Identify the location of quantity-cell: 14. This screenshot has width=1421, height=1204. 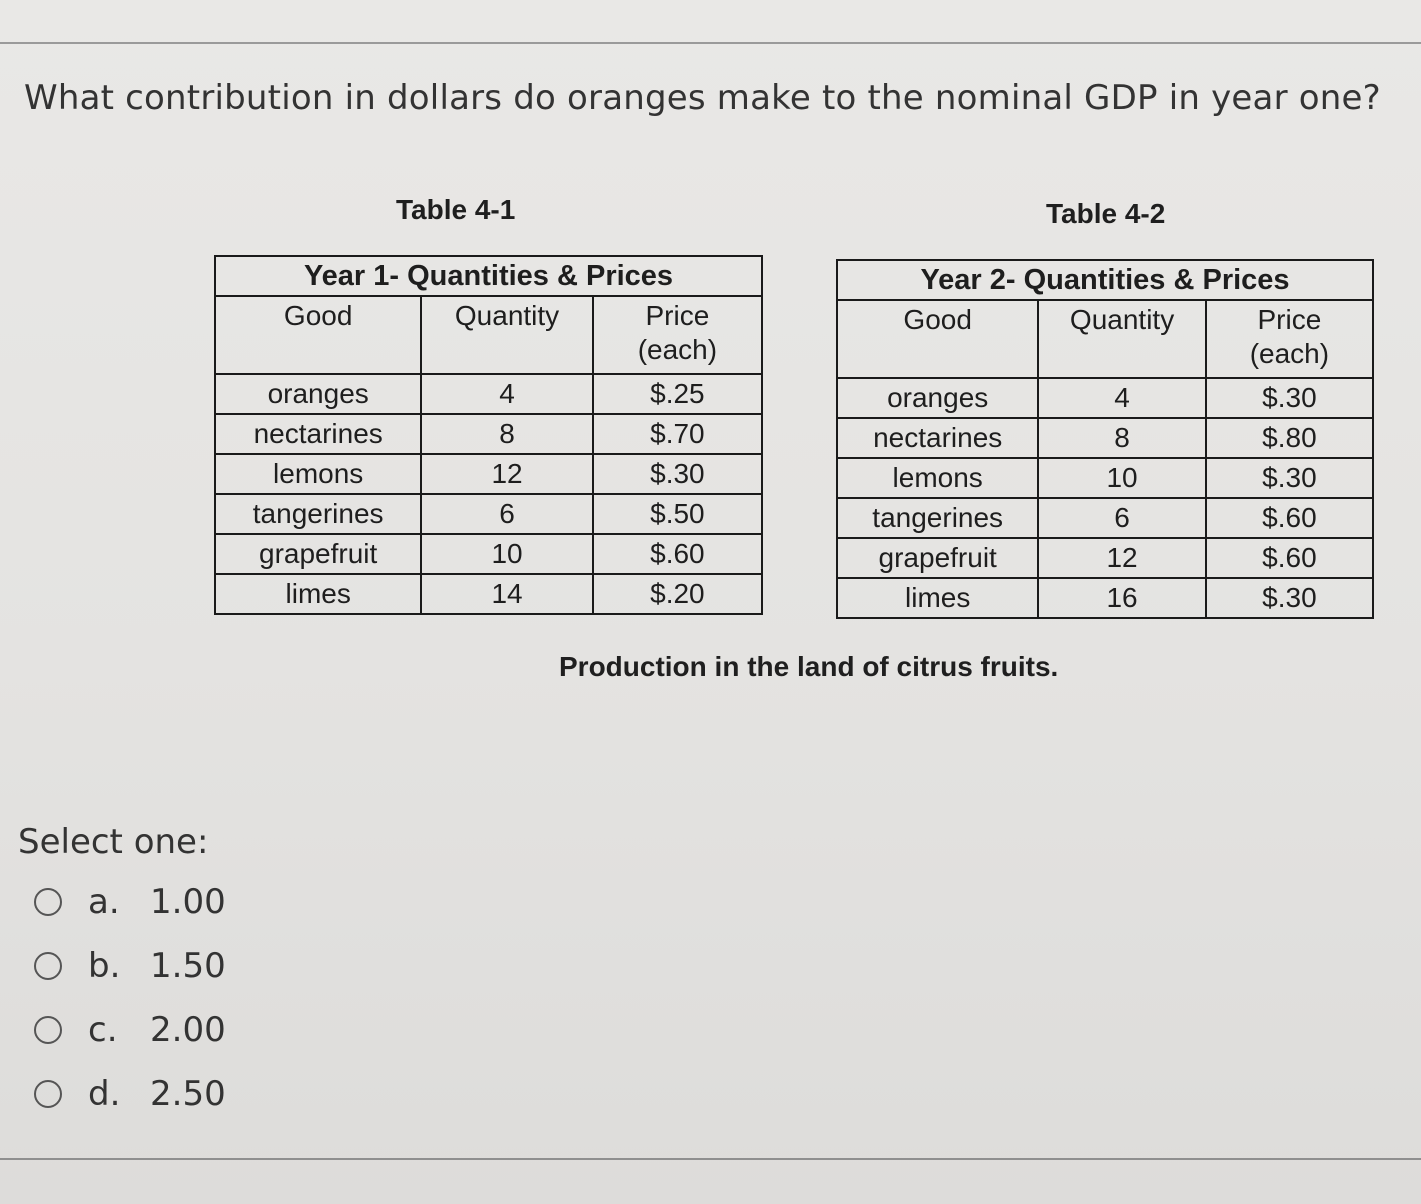
(507, 594).